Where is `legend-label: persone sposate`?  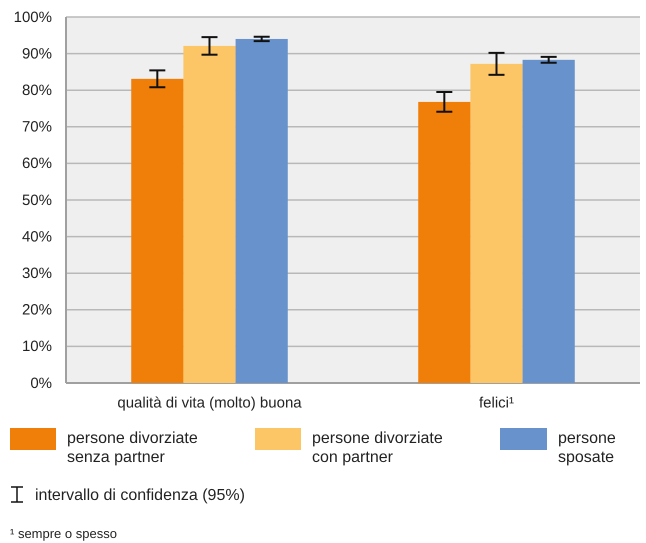 legend-label: persone sposate is located at coordinates (587, 448).